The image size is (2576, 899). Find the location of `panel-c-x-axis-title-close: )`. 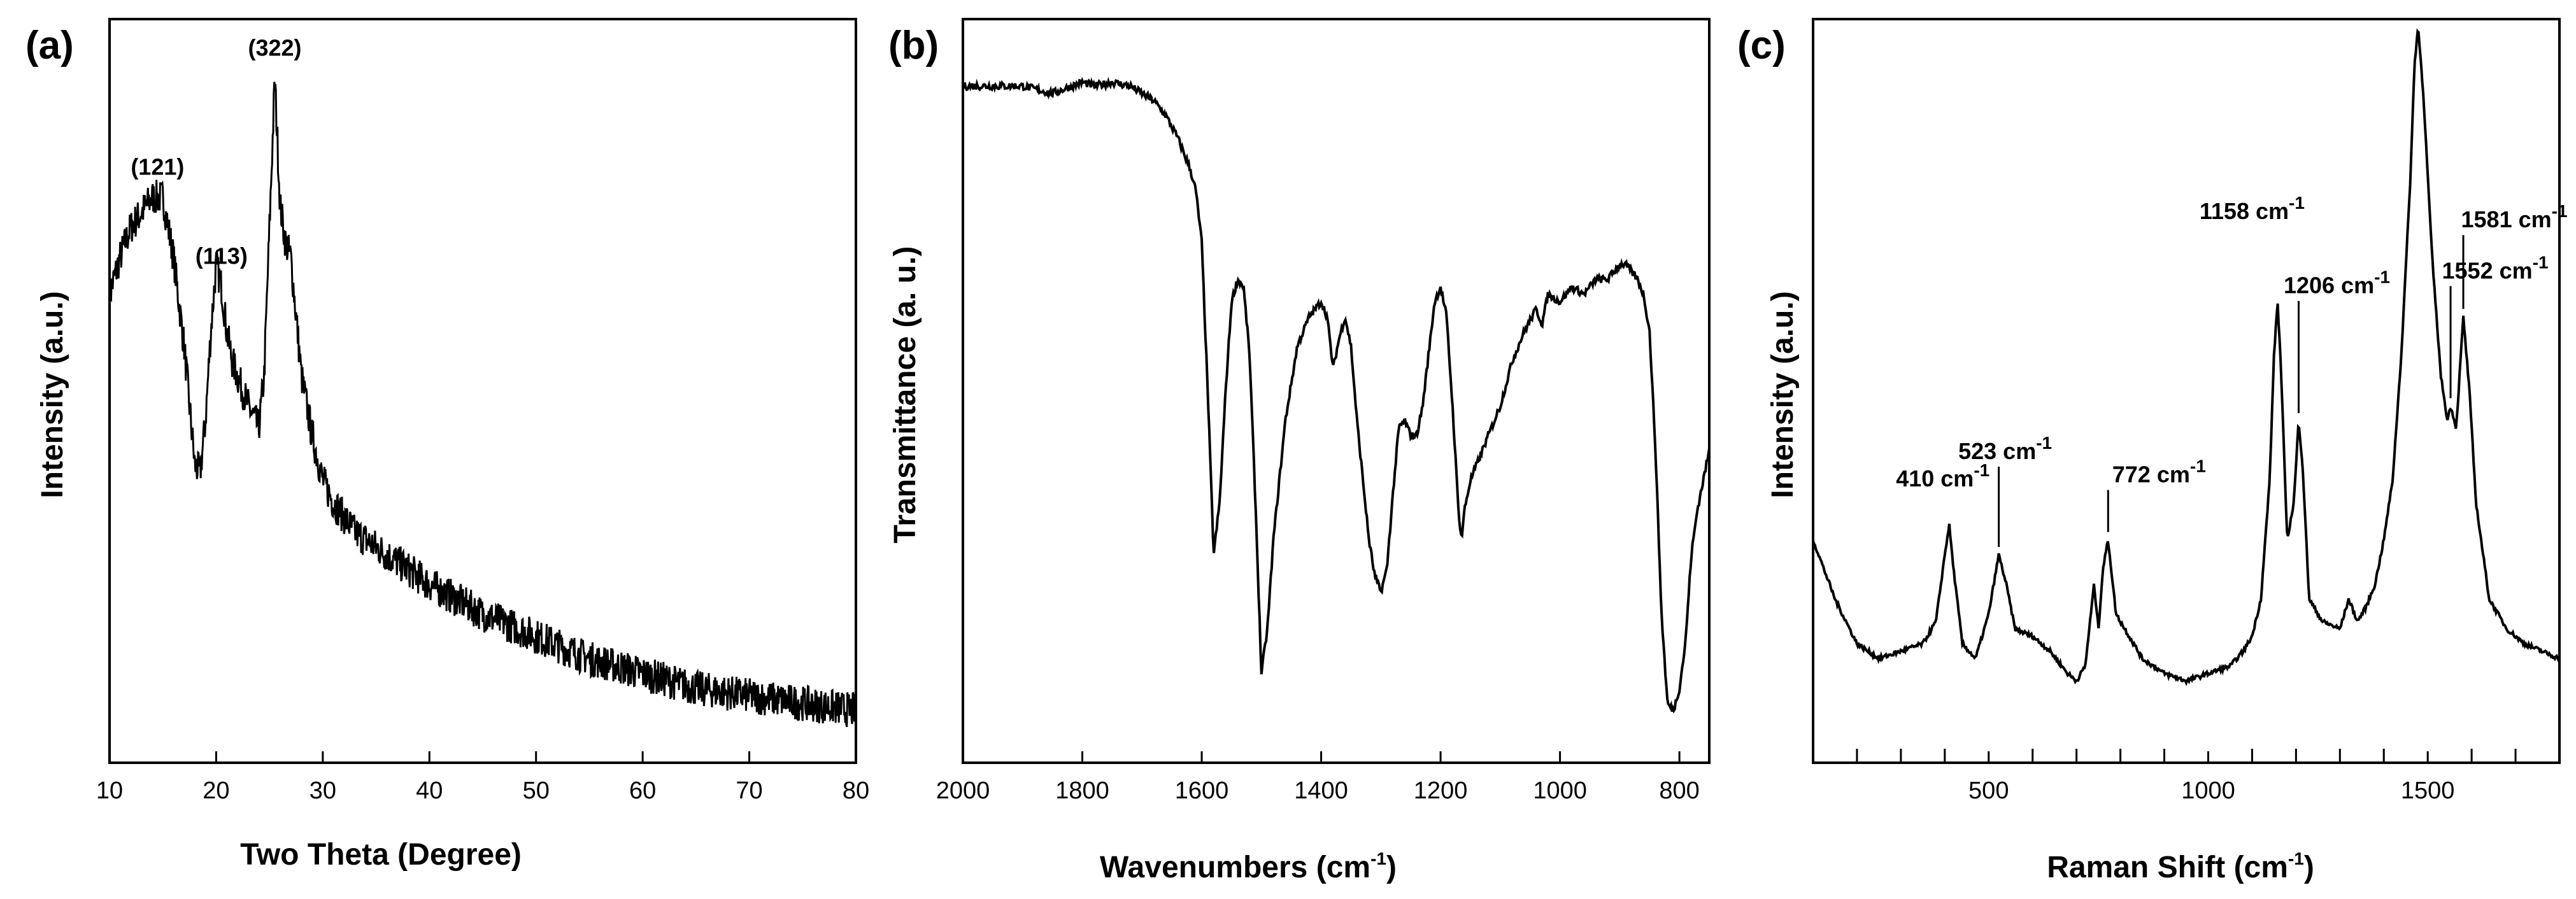

panel-c-x-axis-title-close: ) is located at coordinates (2309, 868).